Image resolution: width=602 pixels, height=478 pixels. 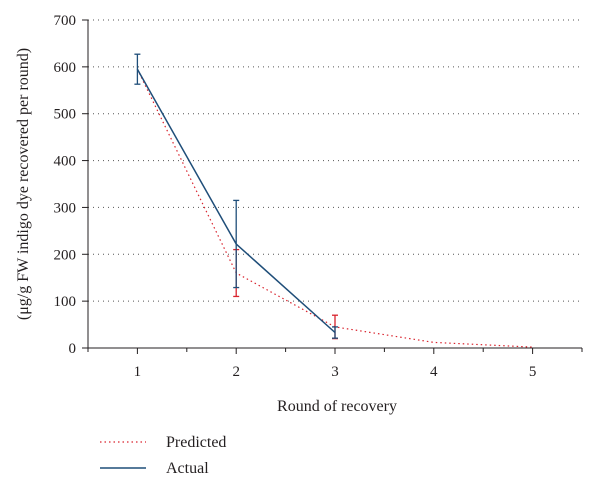 I want to click on x-tick-label: 2, so click(x=236, y=372).